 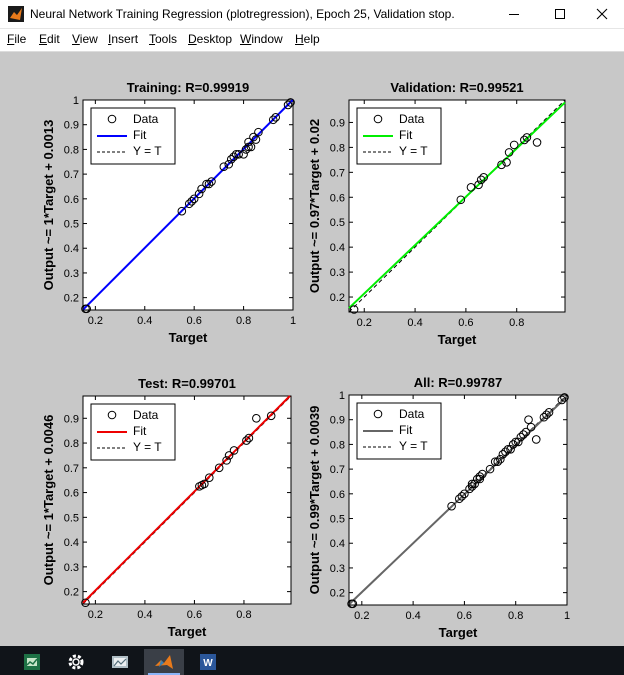 What do you see at coordinates (186, 499) in the screenshot?
I see `fit-line` at bounding box center [186, 499].